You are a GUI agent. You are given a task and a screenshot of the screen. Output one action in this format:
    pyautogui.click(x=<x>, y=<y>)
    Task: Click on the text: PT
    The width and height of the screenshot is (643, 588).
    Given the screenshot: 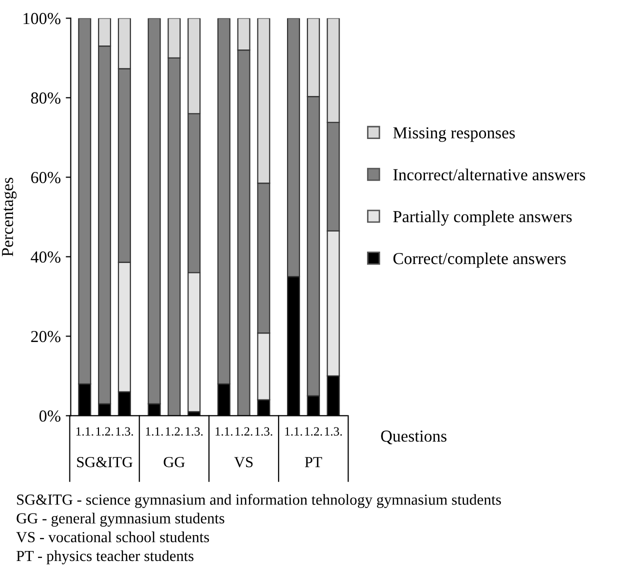 What is the action you would take?
    pyautogui.click(x=313, y=462)
    